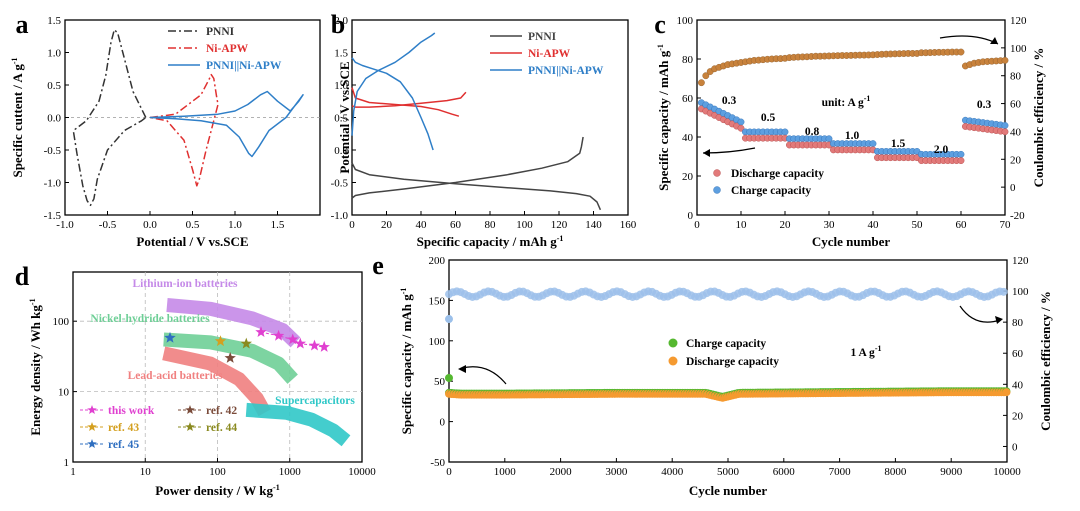 Image resolution: width=1080 pixels, height=511 pixels. I want to click on panel-a-xlabel: Potential / V vs.SCE, so click(192, 241).